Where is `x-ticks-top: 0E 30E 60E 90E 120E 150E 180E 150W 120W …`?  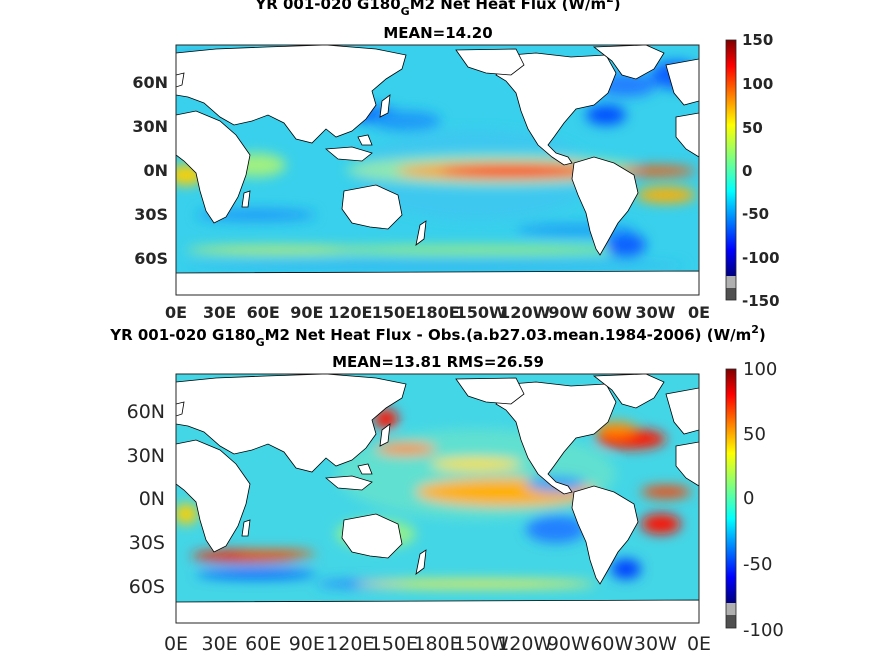 x-ticks-top: 0E 30E 60E 90E 120E 150E 180E 150W 120W … is located at coordinates (437, 312).